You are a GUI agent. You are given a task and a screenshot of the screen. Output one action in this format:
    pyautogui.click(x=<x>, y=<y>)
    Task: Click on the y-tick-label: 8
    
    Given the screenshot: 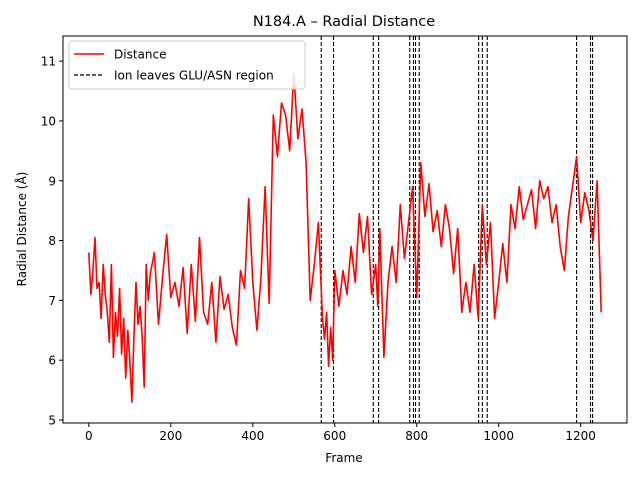 What is the action you would take?
    pyautogui.click(x=52, y=241)
    